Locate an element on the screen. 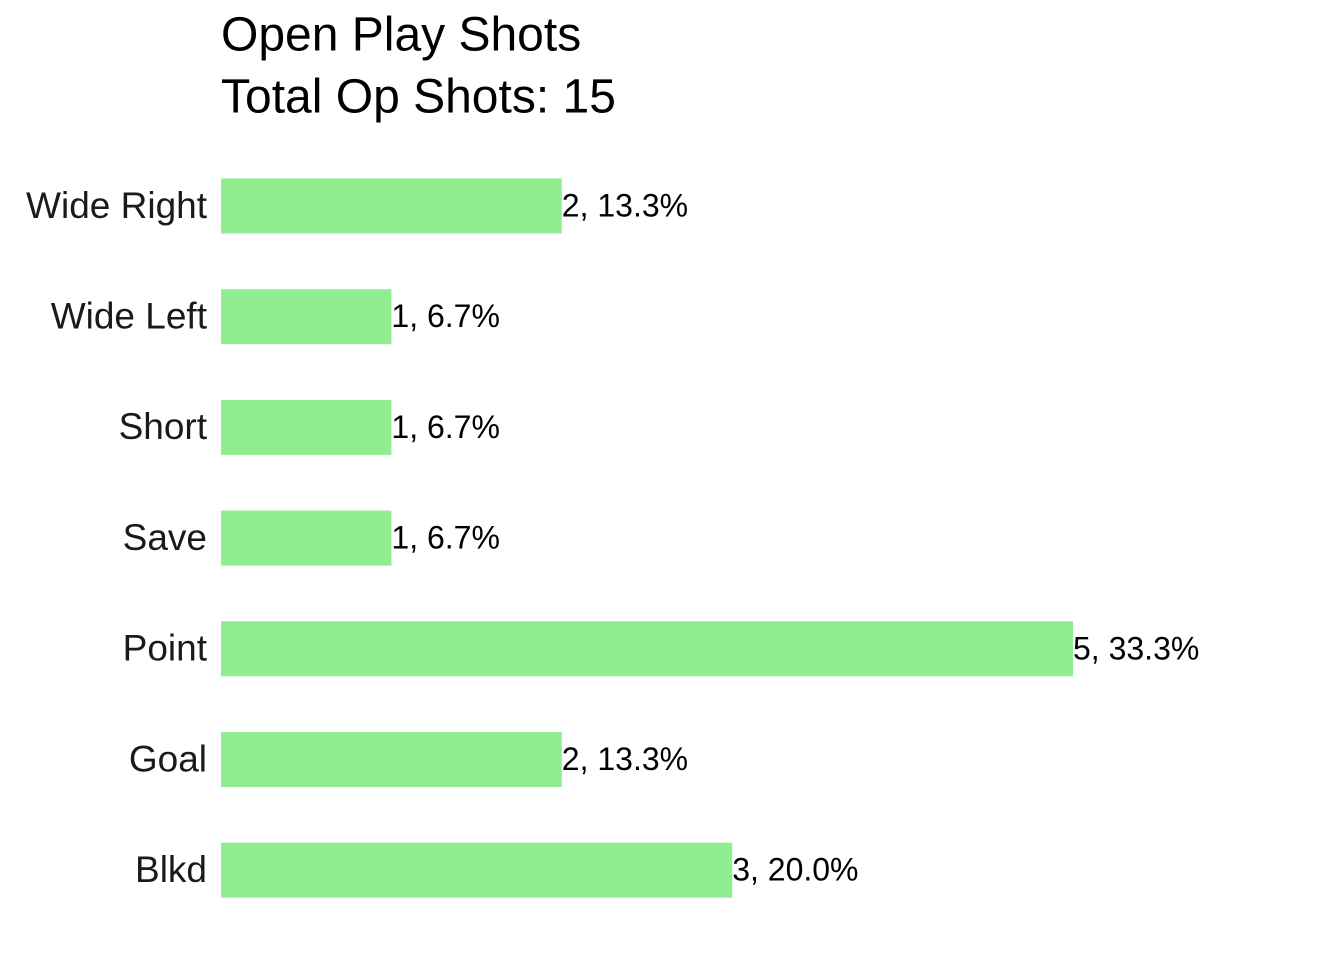 The width and height of the screenshot is (1344, 960). y-tick-label: Wide Right is located at coordinates (117, 205).